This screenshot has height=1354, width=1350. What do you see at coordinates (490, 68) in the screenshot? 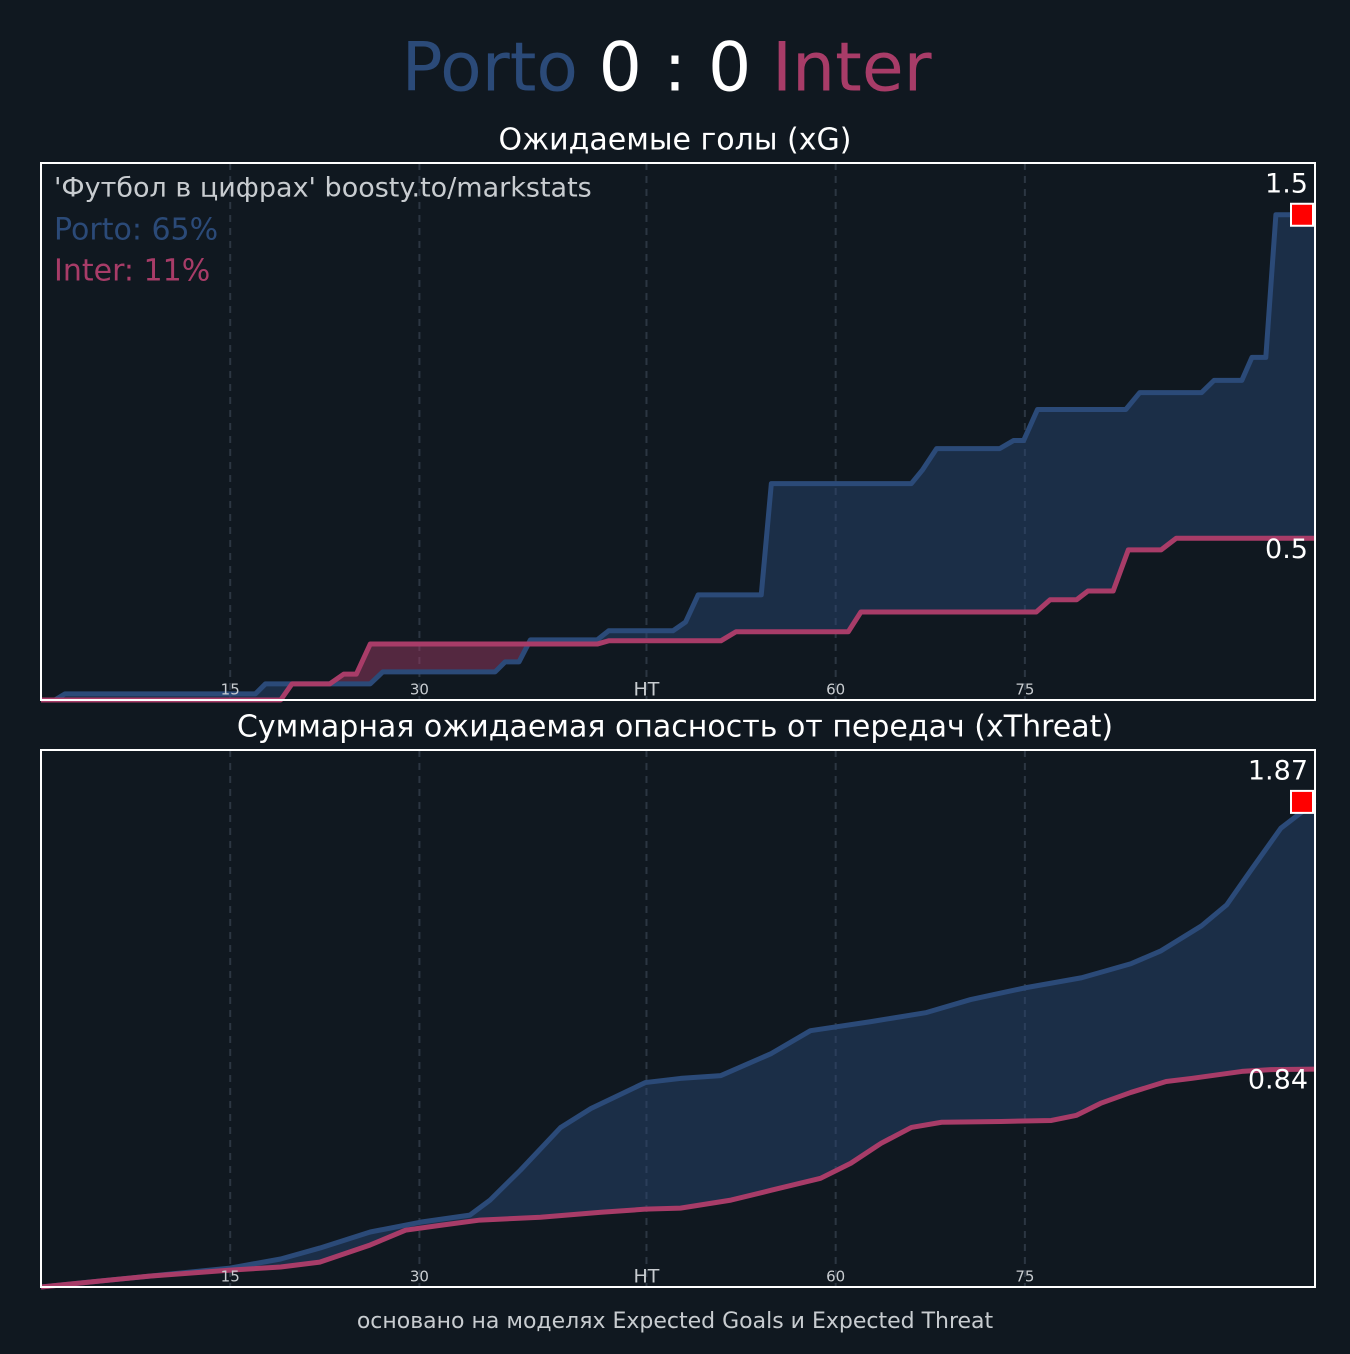
I see `home-team: Porto` at bounding box center [490, 68].